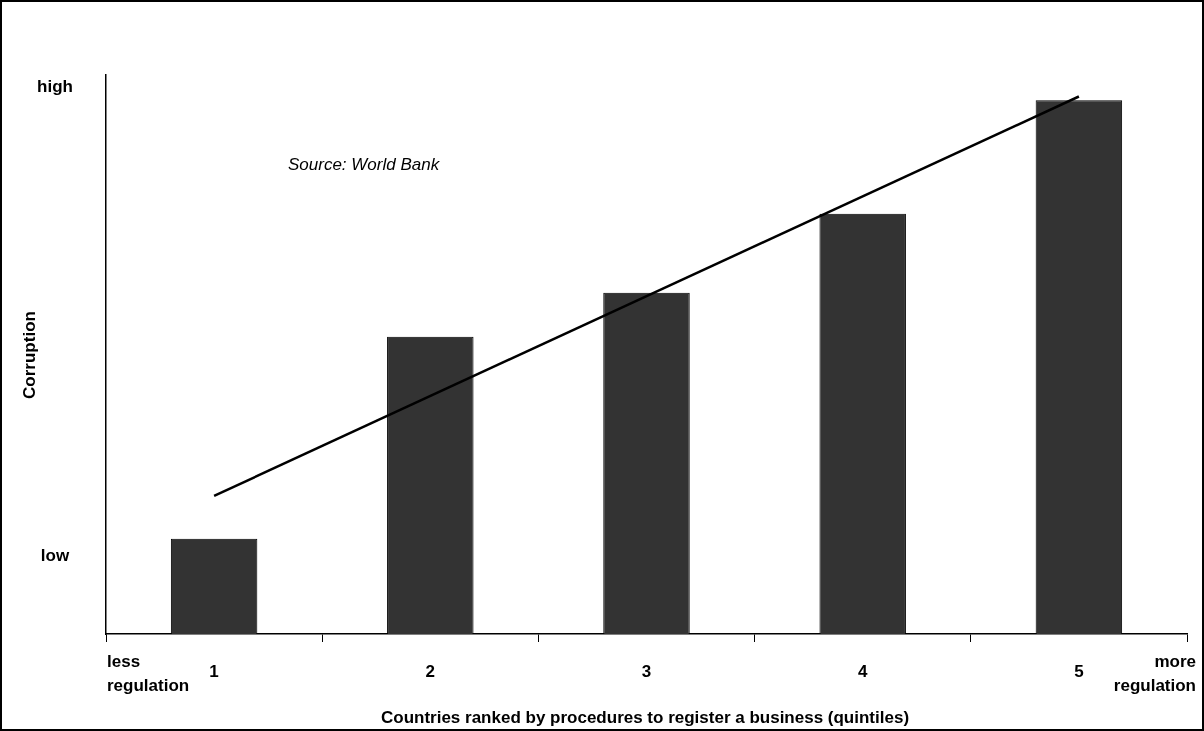  Describe the element at coordinates (214, 671) in the screenshot. I see `x-tick-label: 1` at that location.